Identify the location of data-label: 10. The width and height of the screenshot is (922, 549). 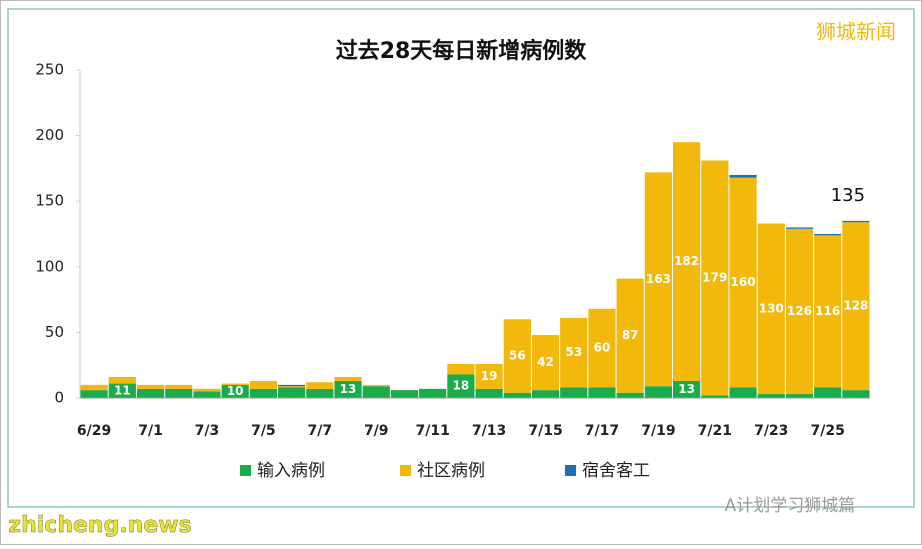
(235, 391).